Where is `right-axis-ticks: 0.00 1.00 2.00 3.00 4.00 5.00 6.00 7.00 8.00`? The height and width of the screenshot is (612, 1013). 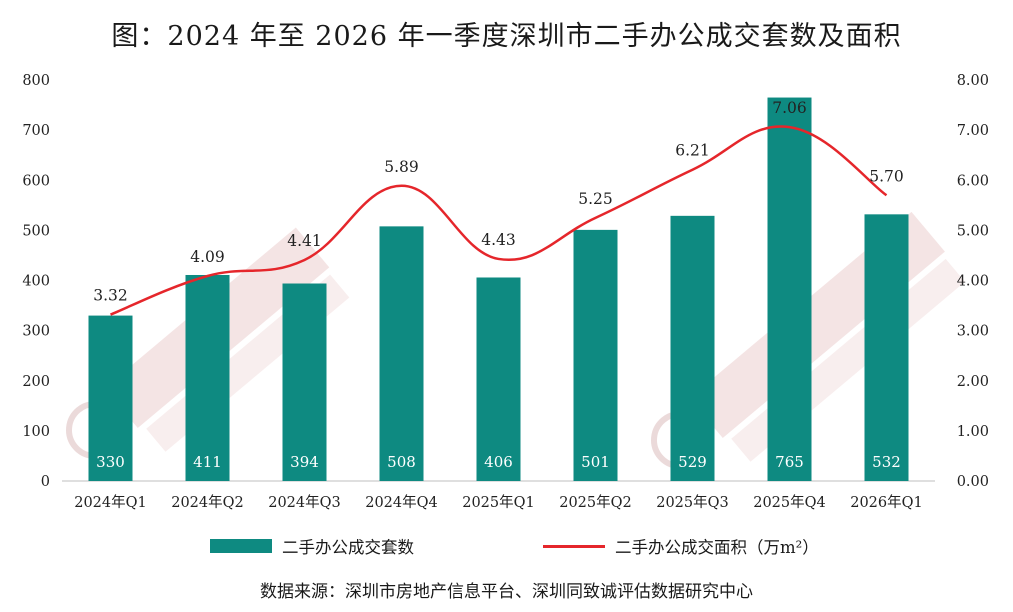 right-axis-ticks: 0.00 1.00 2.00 3.00 4.00 5.00 6.00 7.00 8.00 is located at coordinates (973, 281).